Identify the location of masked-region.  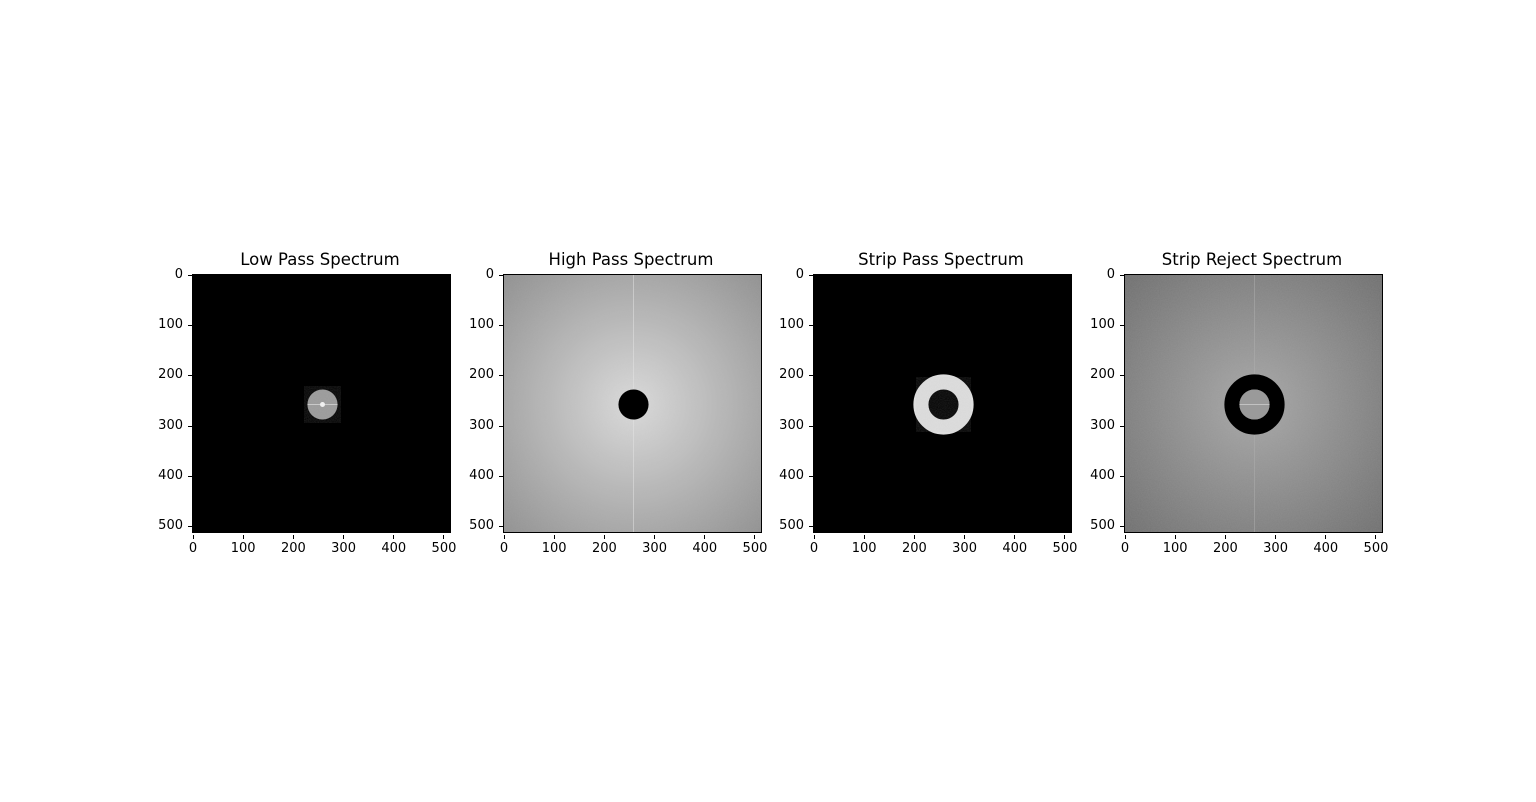
(942, 403).